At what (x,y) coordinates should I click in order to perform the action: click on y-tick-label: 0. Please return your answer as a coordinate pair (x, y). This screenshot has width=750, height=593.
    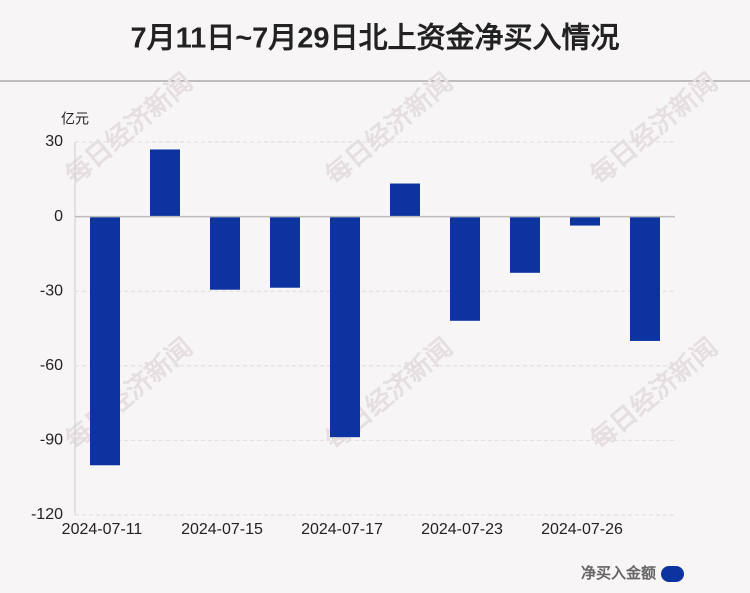
    Looking at the image, I should click on (58, 216).